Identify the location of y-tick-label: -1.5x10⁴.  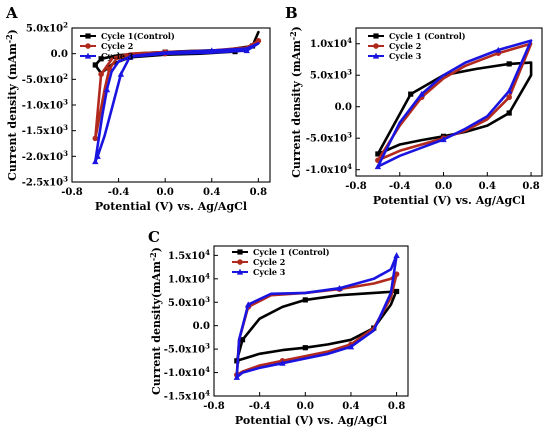
(187, 396).